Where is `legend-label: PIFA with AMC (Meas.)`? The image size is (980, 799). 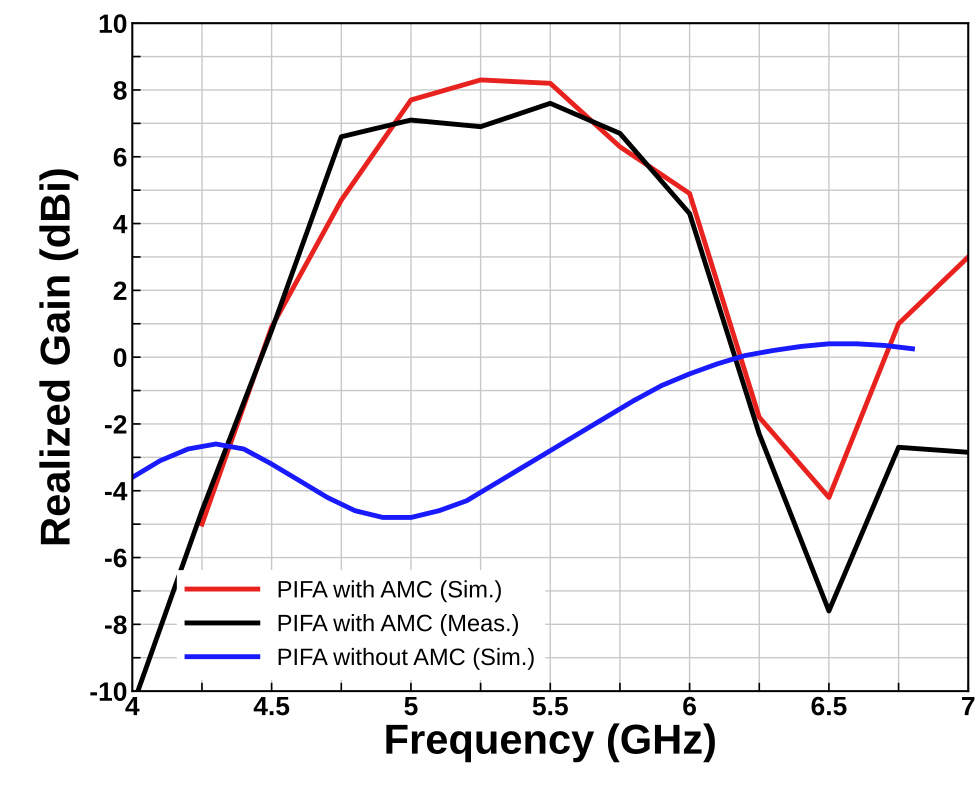
legend-label: PIFA with AMC (Meas.) is located at coordinates (398, 625).